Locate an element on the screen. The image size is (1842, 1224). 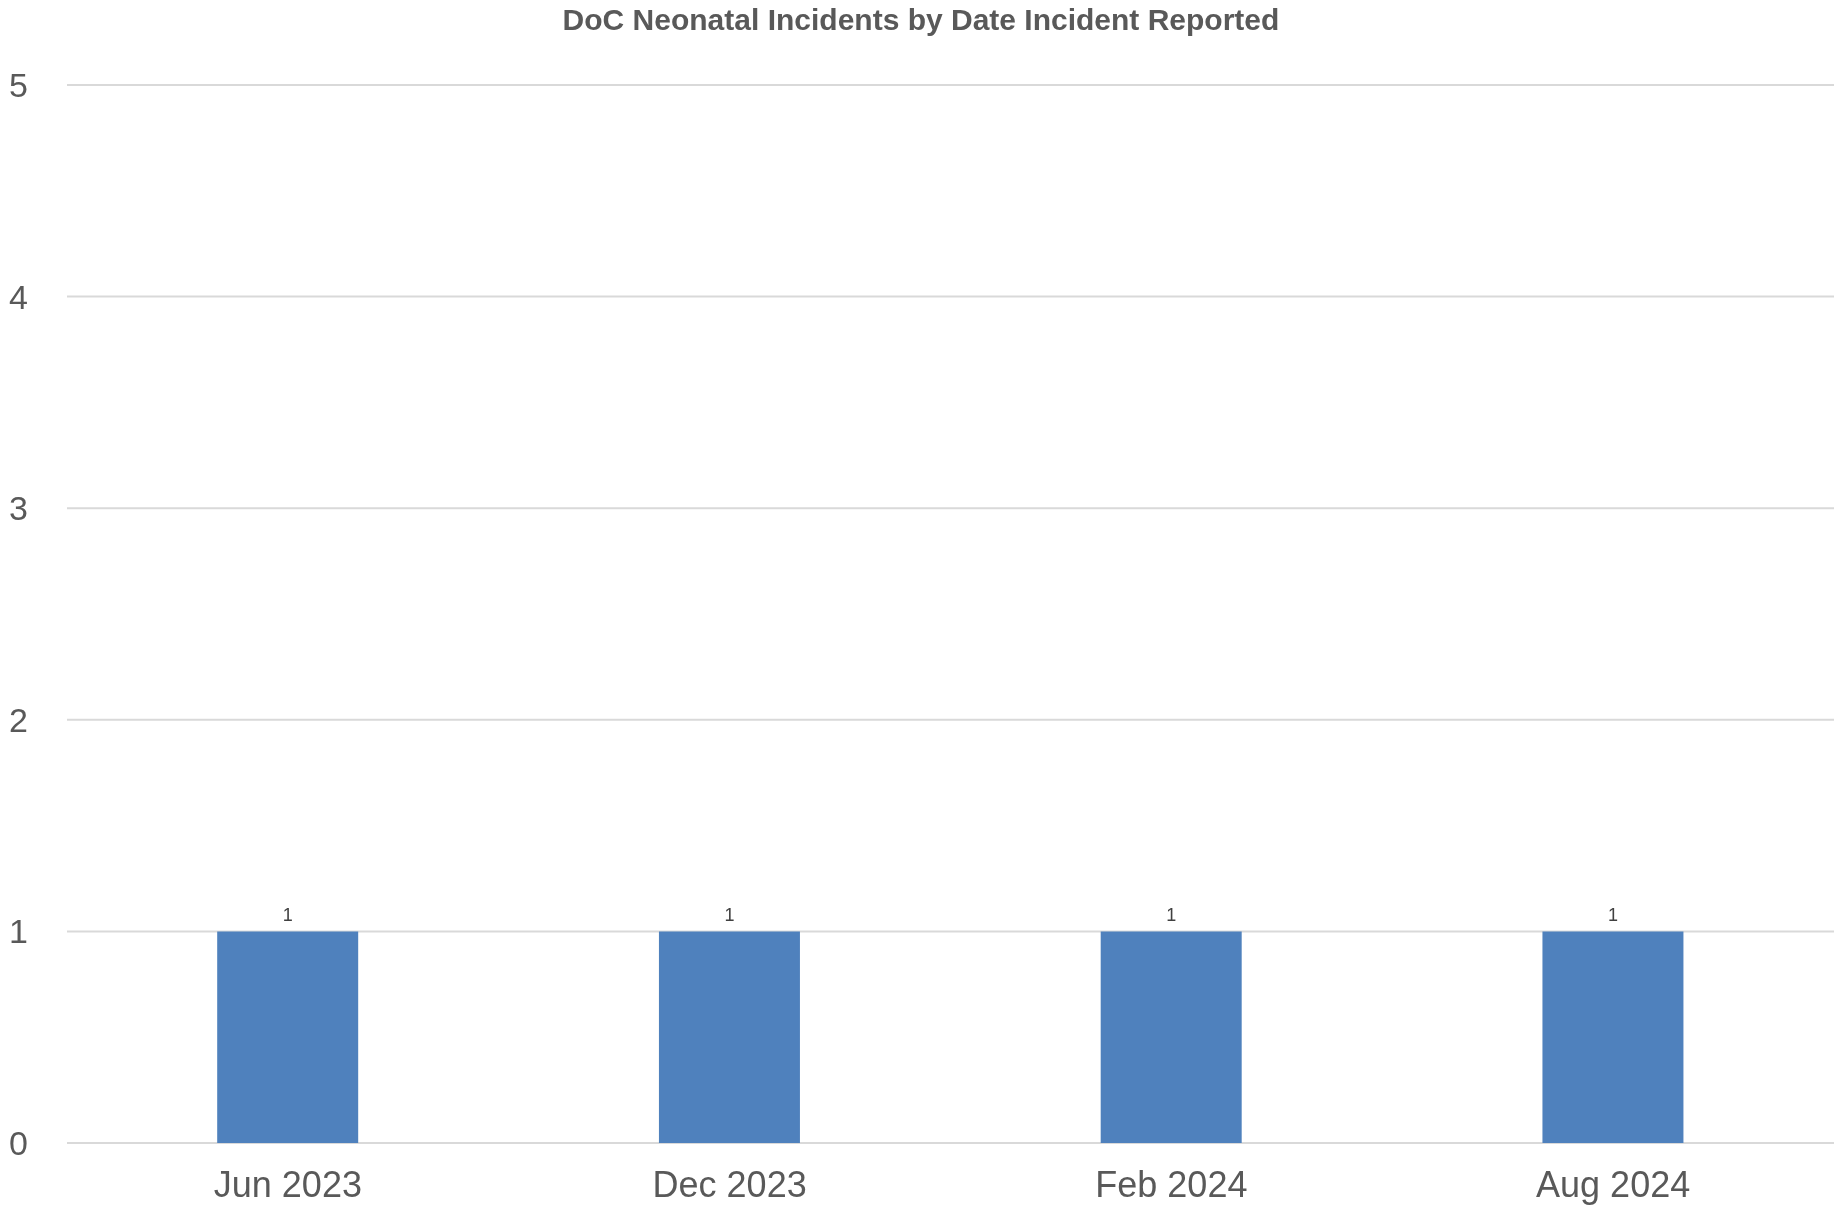
x-tick-label: Feb 2024 is located at coordinates (1171, 1184).